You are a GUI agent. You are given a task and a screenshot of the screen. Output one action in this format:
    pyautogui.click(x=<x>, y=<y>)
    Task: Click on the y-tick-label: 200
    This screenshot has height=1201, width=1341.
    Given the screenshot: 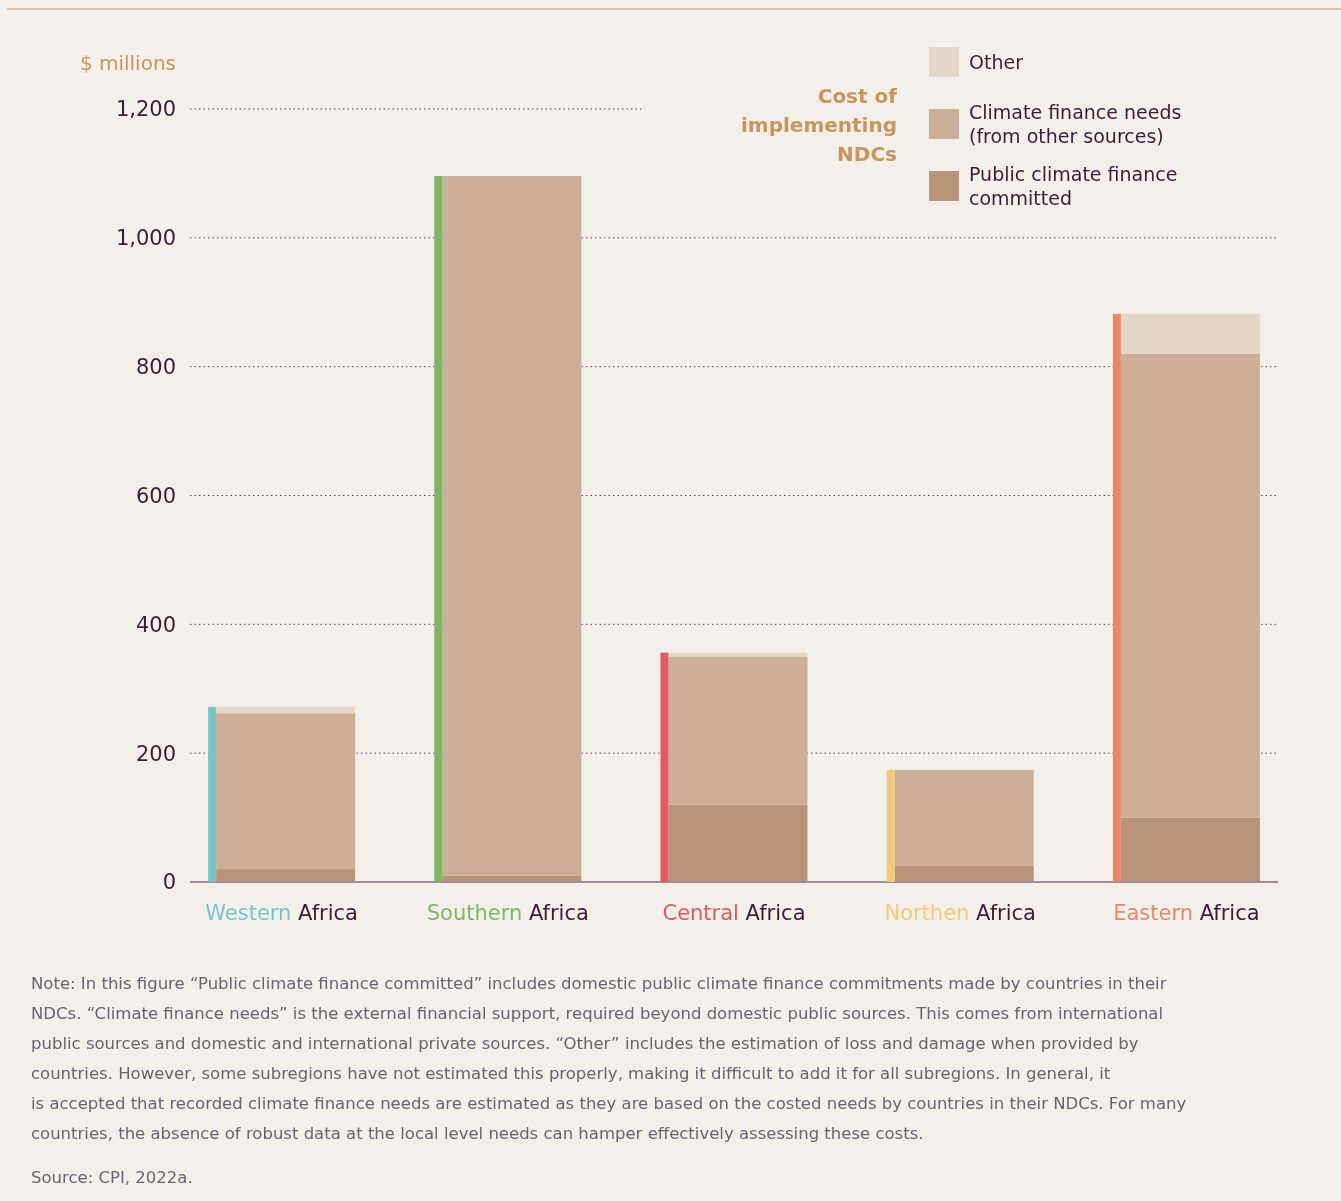 What is the action you would take?
    pyautogui.click(x=155, y=753)
    